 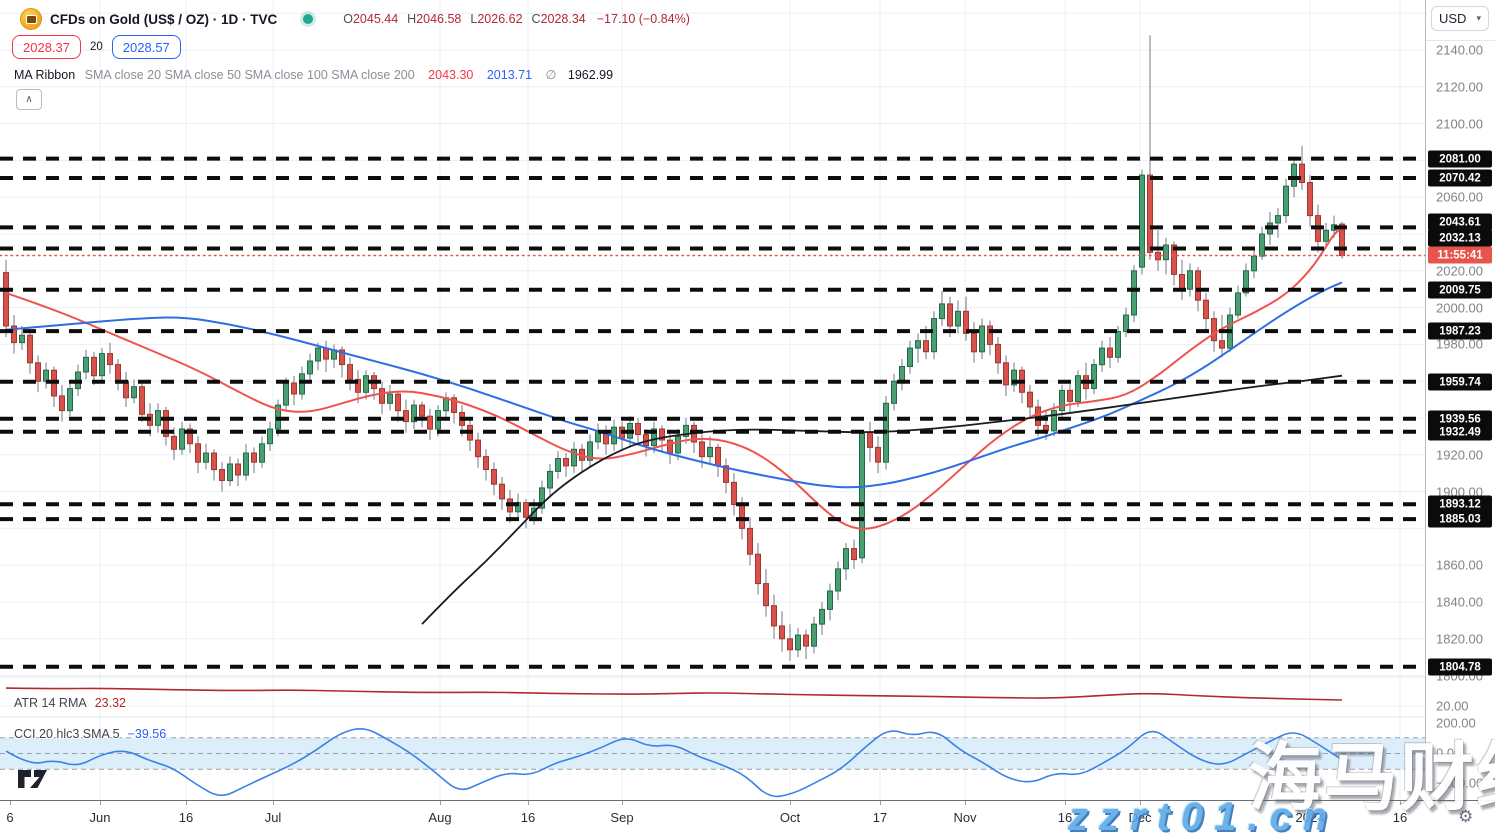 What do you see at coordinates (1140, 817) in the screenshot?
I see `time-tick-label: Dec` at bounding box center [1140, 817].